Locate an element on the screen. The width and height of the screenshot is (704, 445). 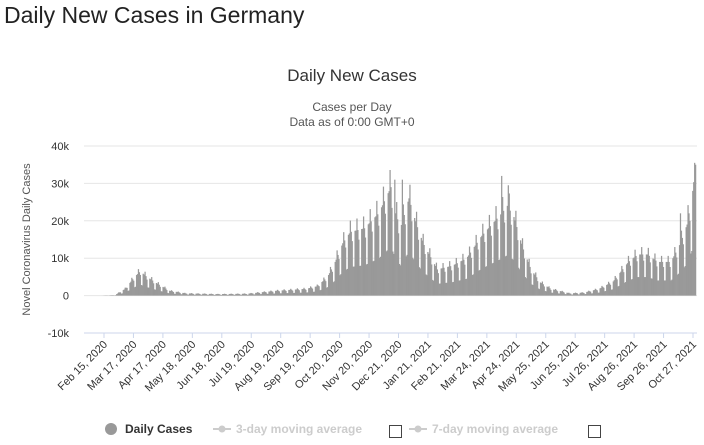
legend-item-7-day-average: 7-day moving average is located at coordinates (483, 429).